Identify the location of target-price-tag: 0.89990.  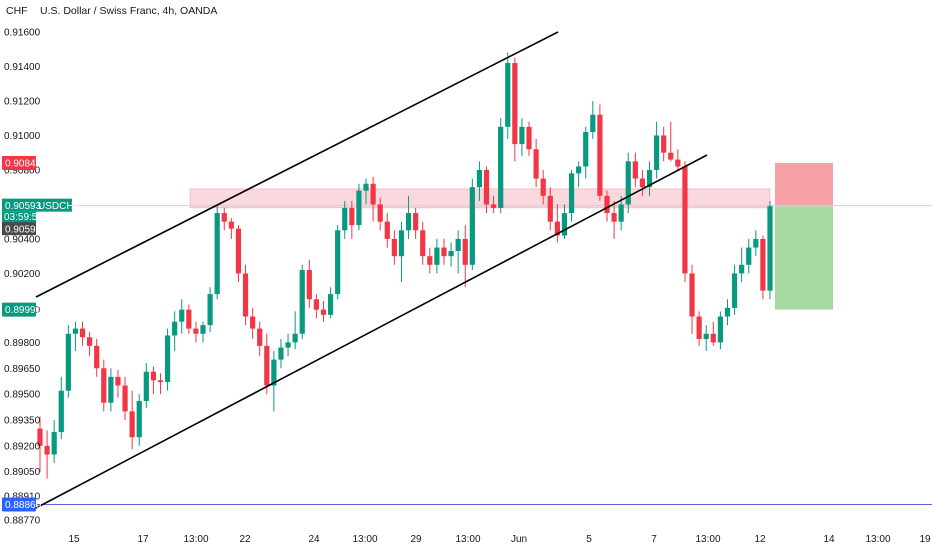
(22, 309).